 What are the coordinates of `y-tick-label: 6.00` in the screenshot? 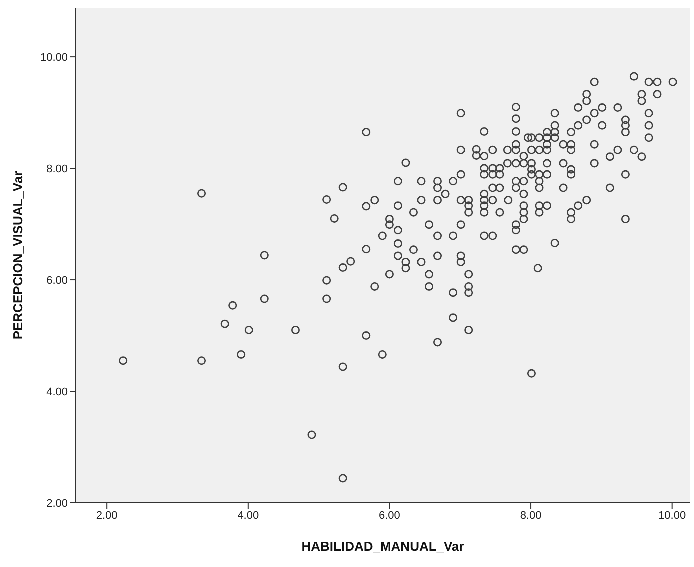 It's located at (57, 280).